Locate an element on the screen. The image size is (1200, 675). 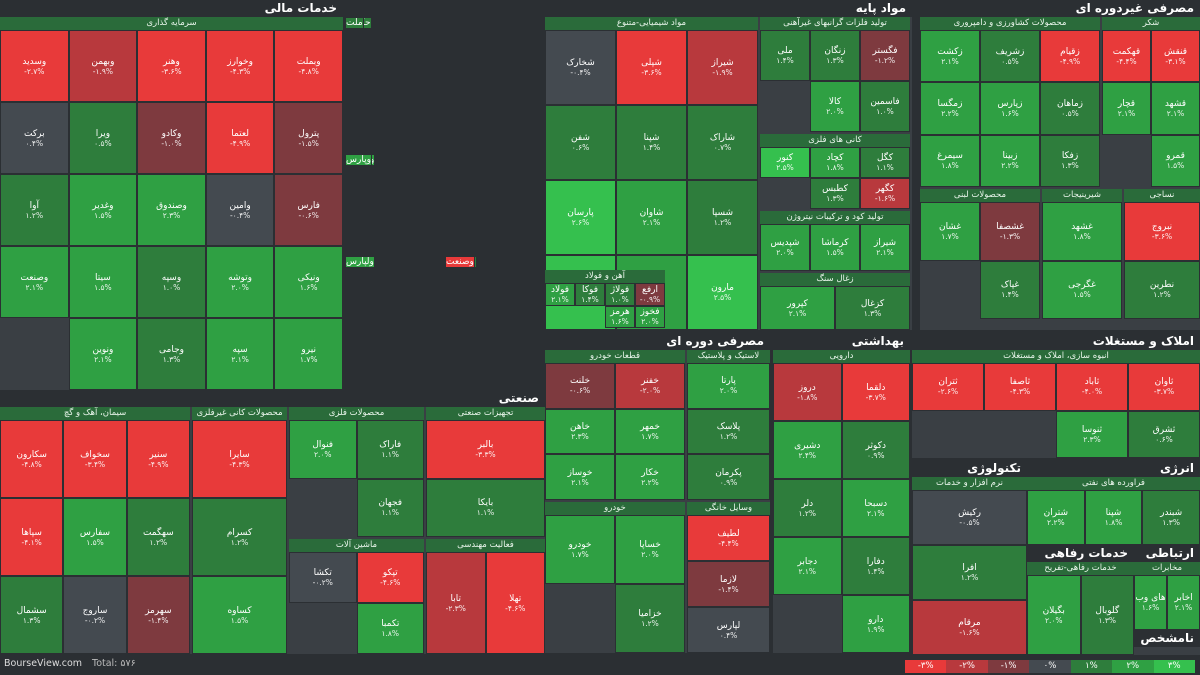
stock-tile: بگیلان ۲.۰% is located at coordinates (1054, 615).